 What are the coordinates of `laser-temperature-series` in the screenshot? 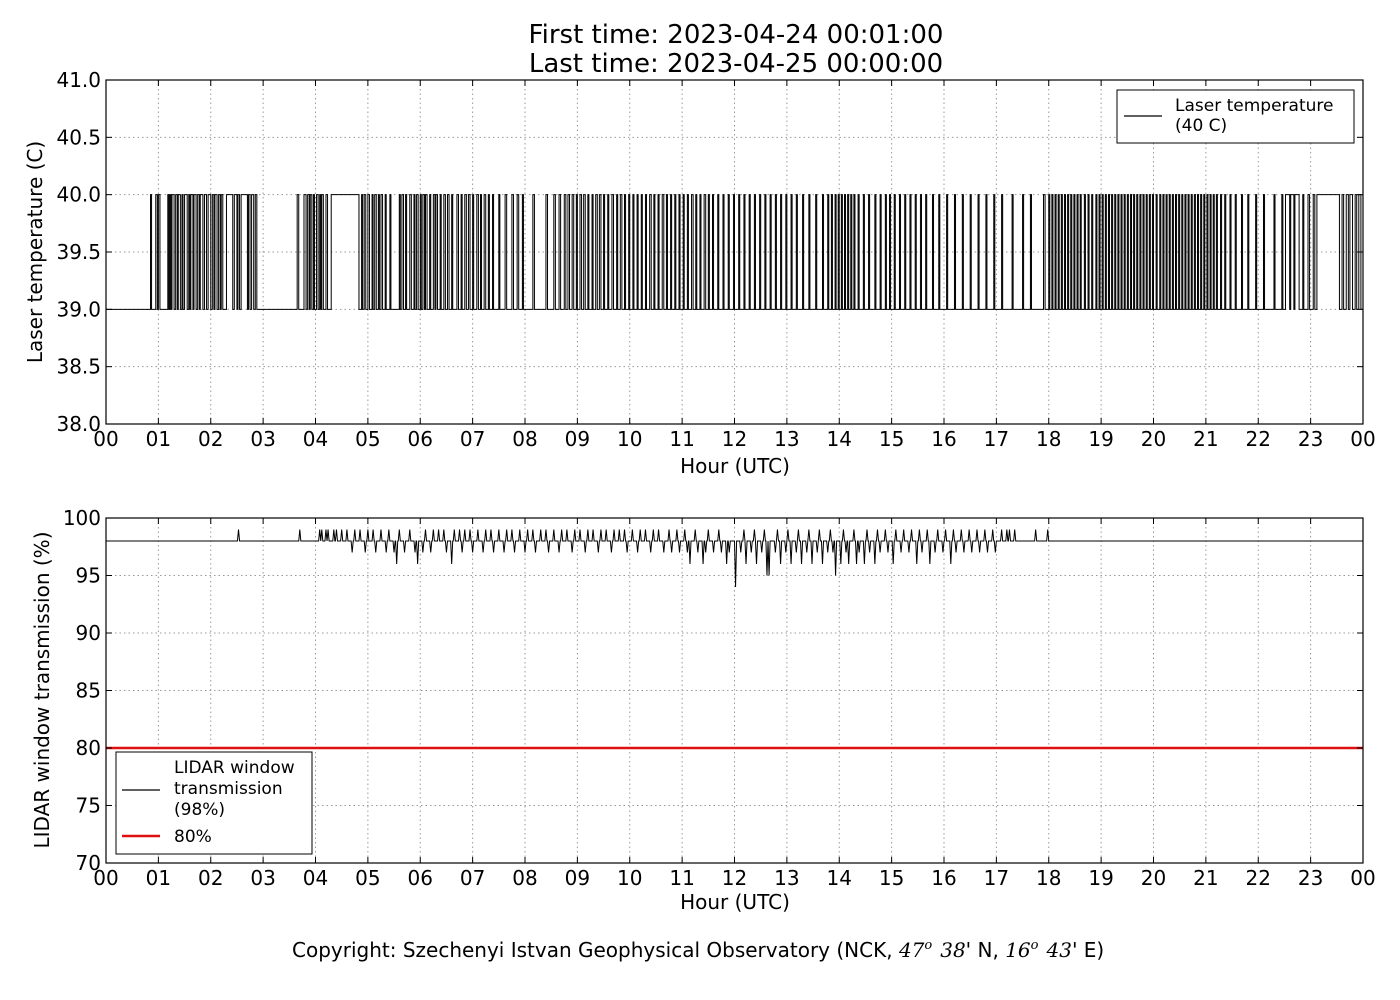 It's located at (734, 252).